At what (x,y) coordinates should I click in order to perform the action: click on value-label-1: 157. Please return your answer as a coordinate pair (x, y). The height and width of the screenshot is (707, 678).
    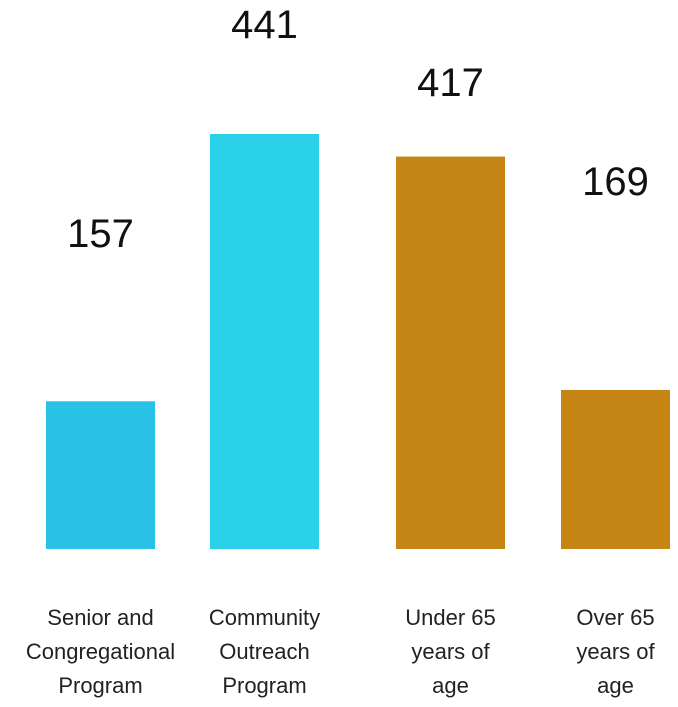
    Looking at the image, I should click on (100, 234).